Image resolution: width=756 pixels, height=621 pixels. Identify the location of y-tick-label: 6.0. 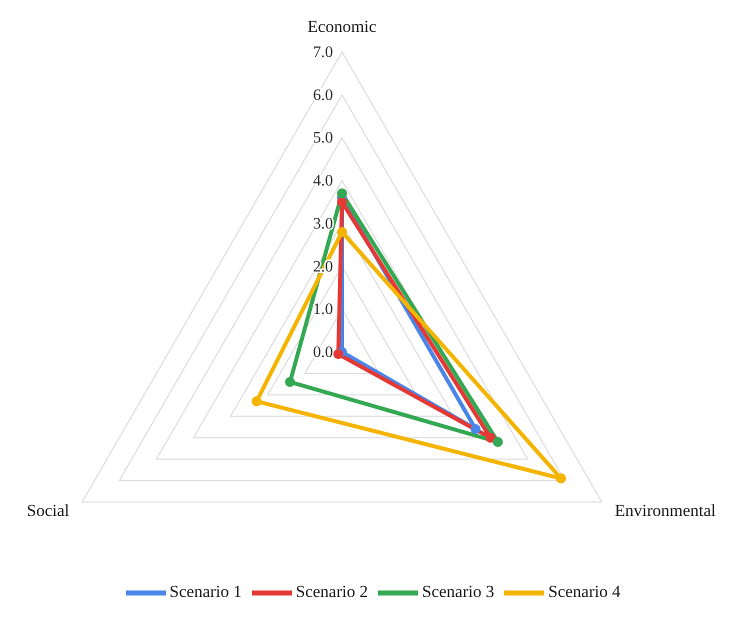
(323, 95).